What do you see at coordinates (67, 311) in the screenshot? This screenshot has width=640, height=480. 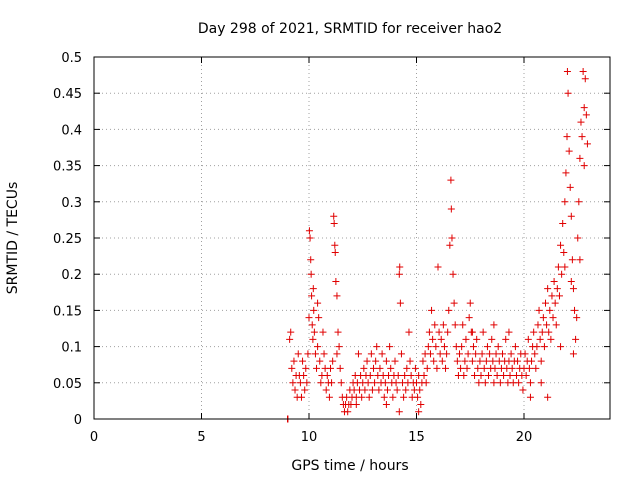 I see `y-tick-label: 0.15` at bounding box center [67, 311].